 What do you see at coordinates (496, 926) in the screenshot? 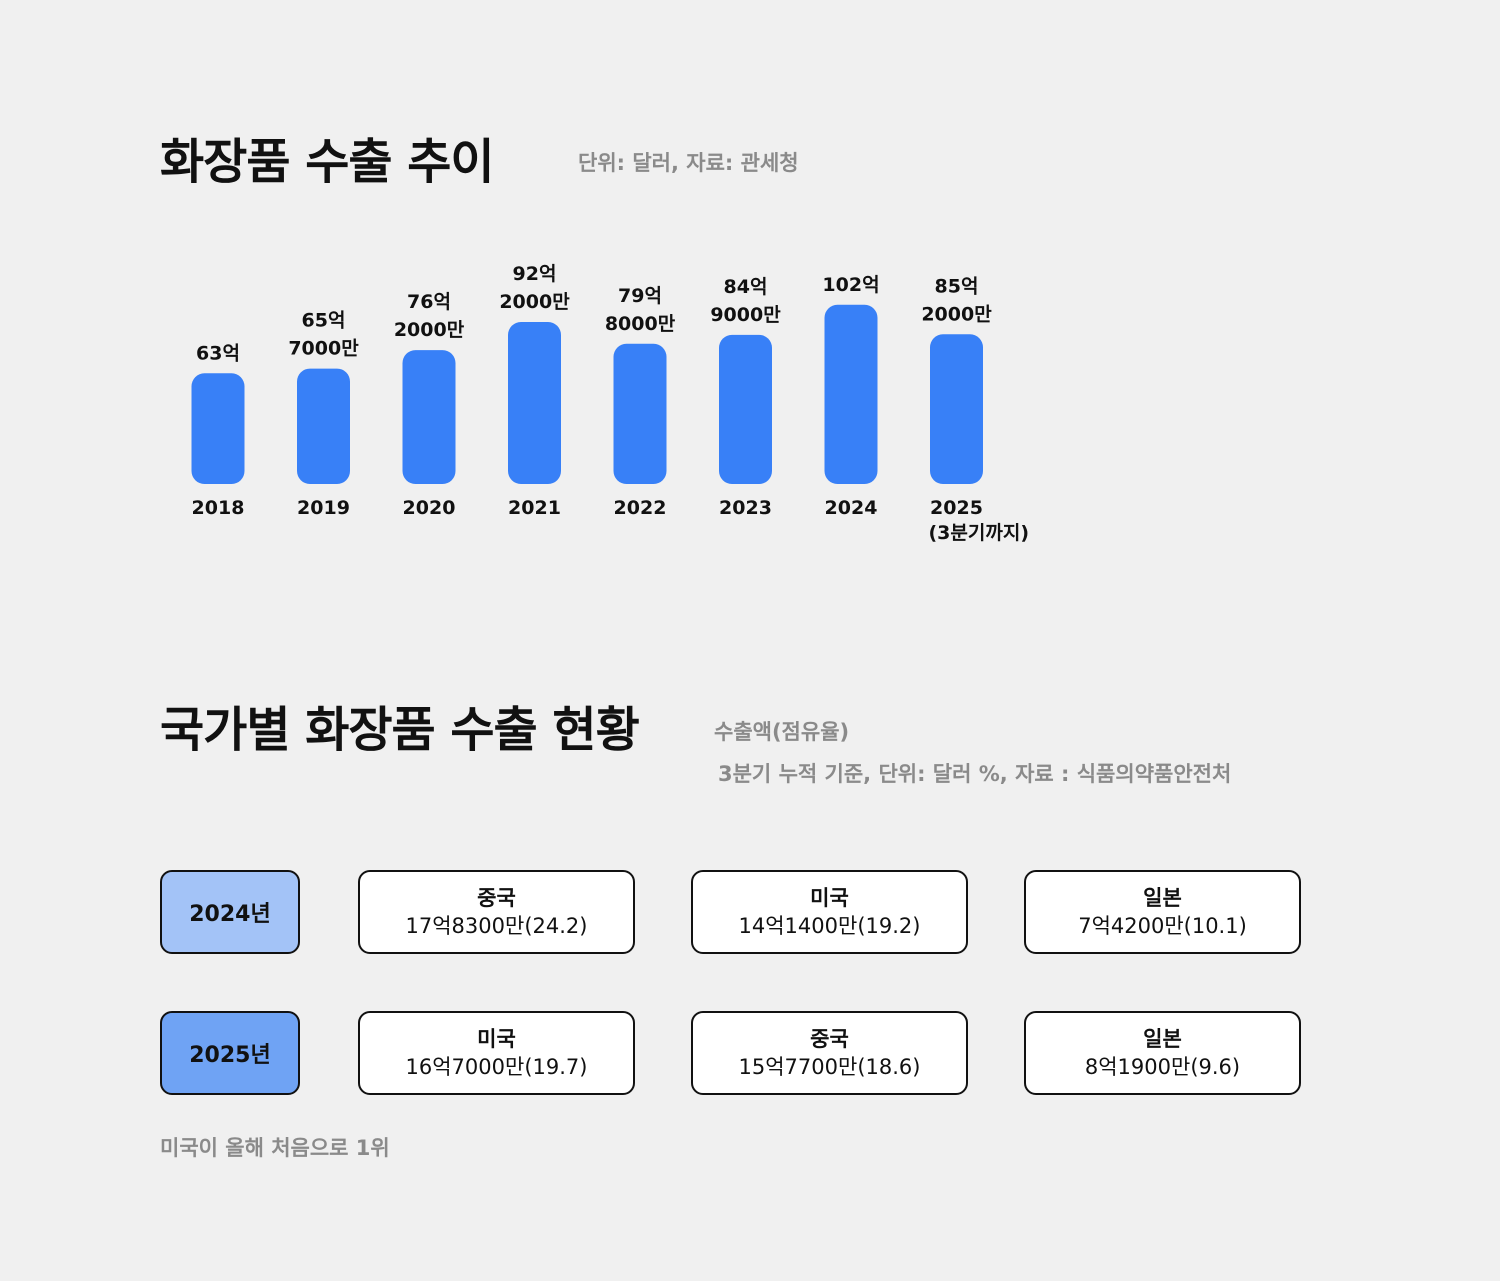
I see `country-export-value: 17억8300만(24.2)` at bounding box center [496, 926].